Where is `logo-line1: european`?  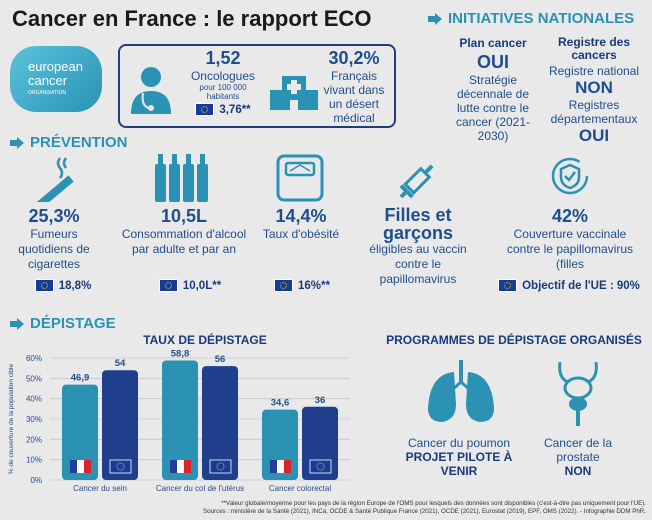
logo-line1: european is located at coordinates (55, 66).